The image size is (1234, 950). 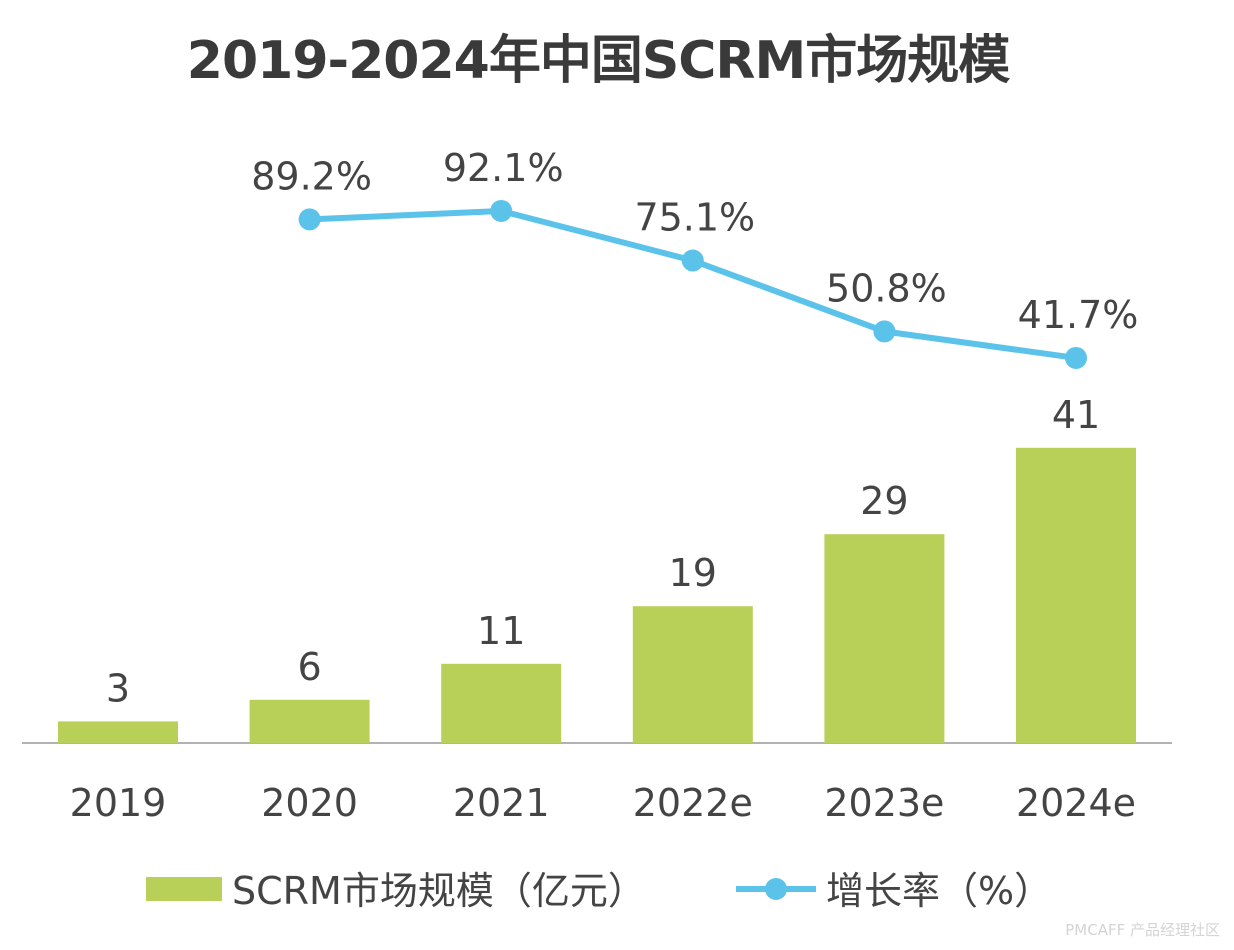 I want to click on bar-label-2020: 6, so click(x=310, y=667).